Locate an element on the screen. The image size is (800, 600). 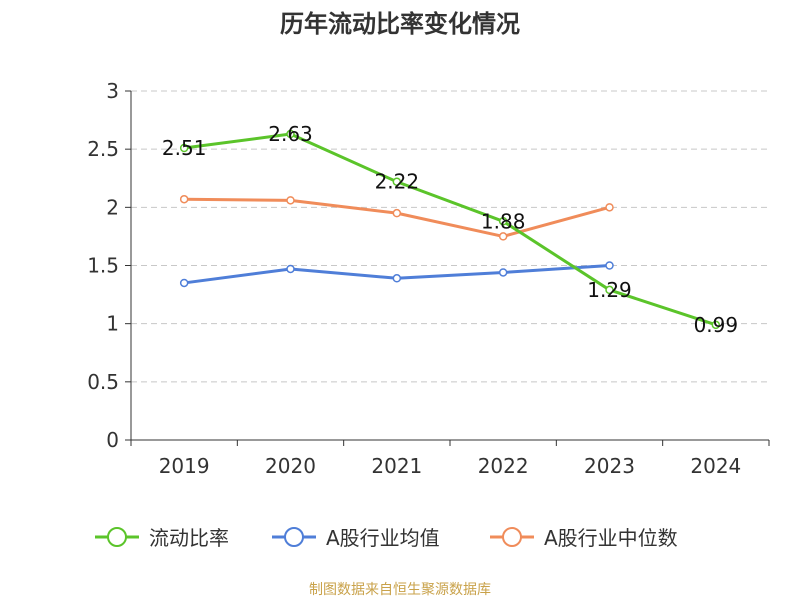
y-tick-label: 0 is located at coordinates (112, 440).